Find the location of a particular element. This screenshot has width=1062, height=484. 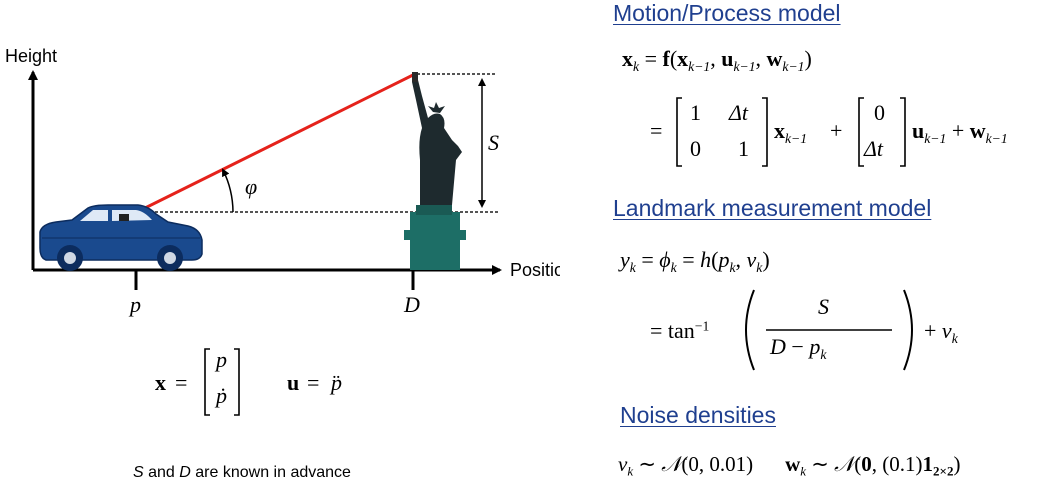

line-of-sight is located at coordinates (276, 143).